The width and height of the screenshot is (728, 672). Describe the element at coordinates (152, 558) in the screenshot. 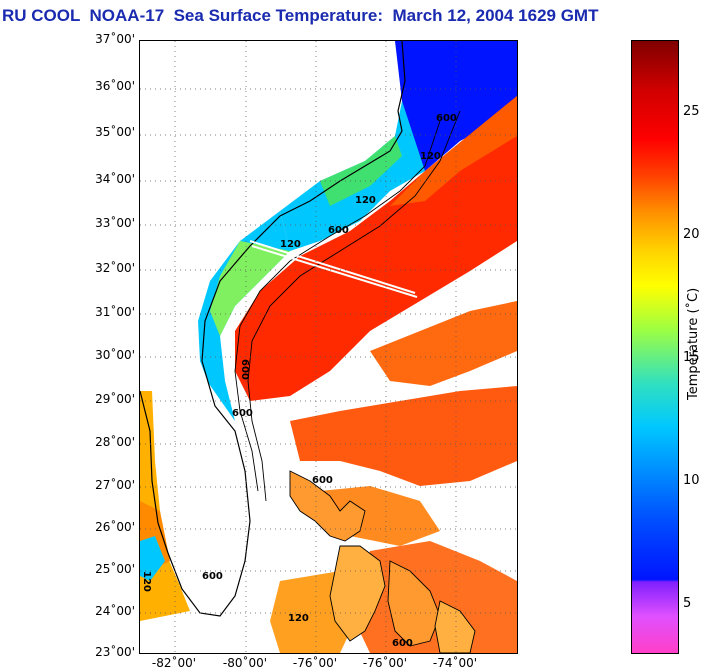

I see `gulf-of-mexico-water` at that location.